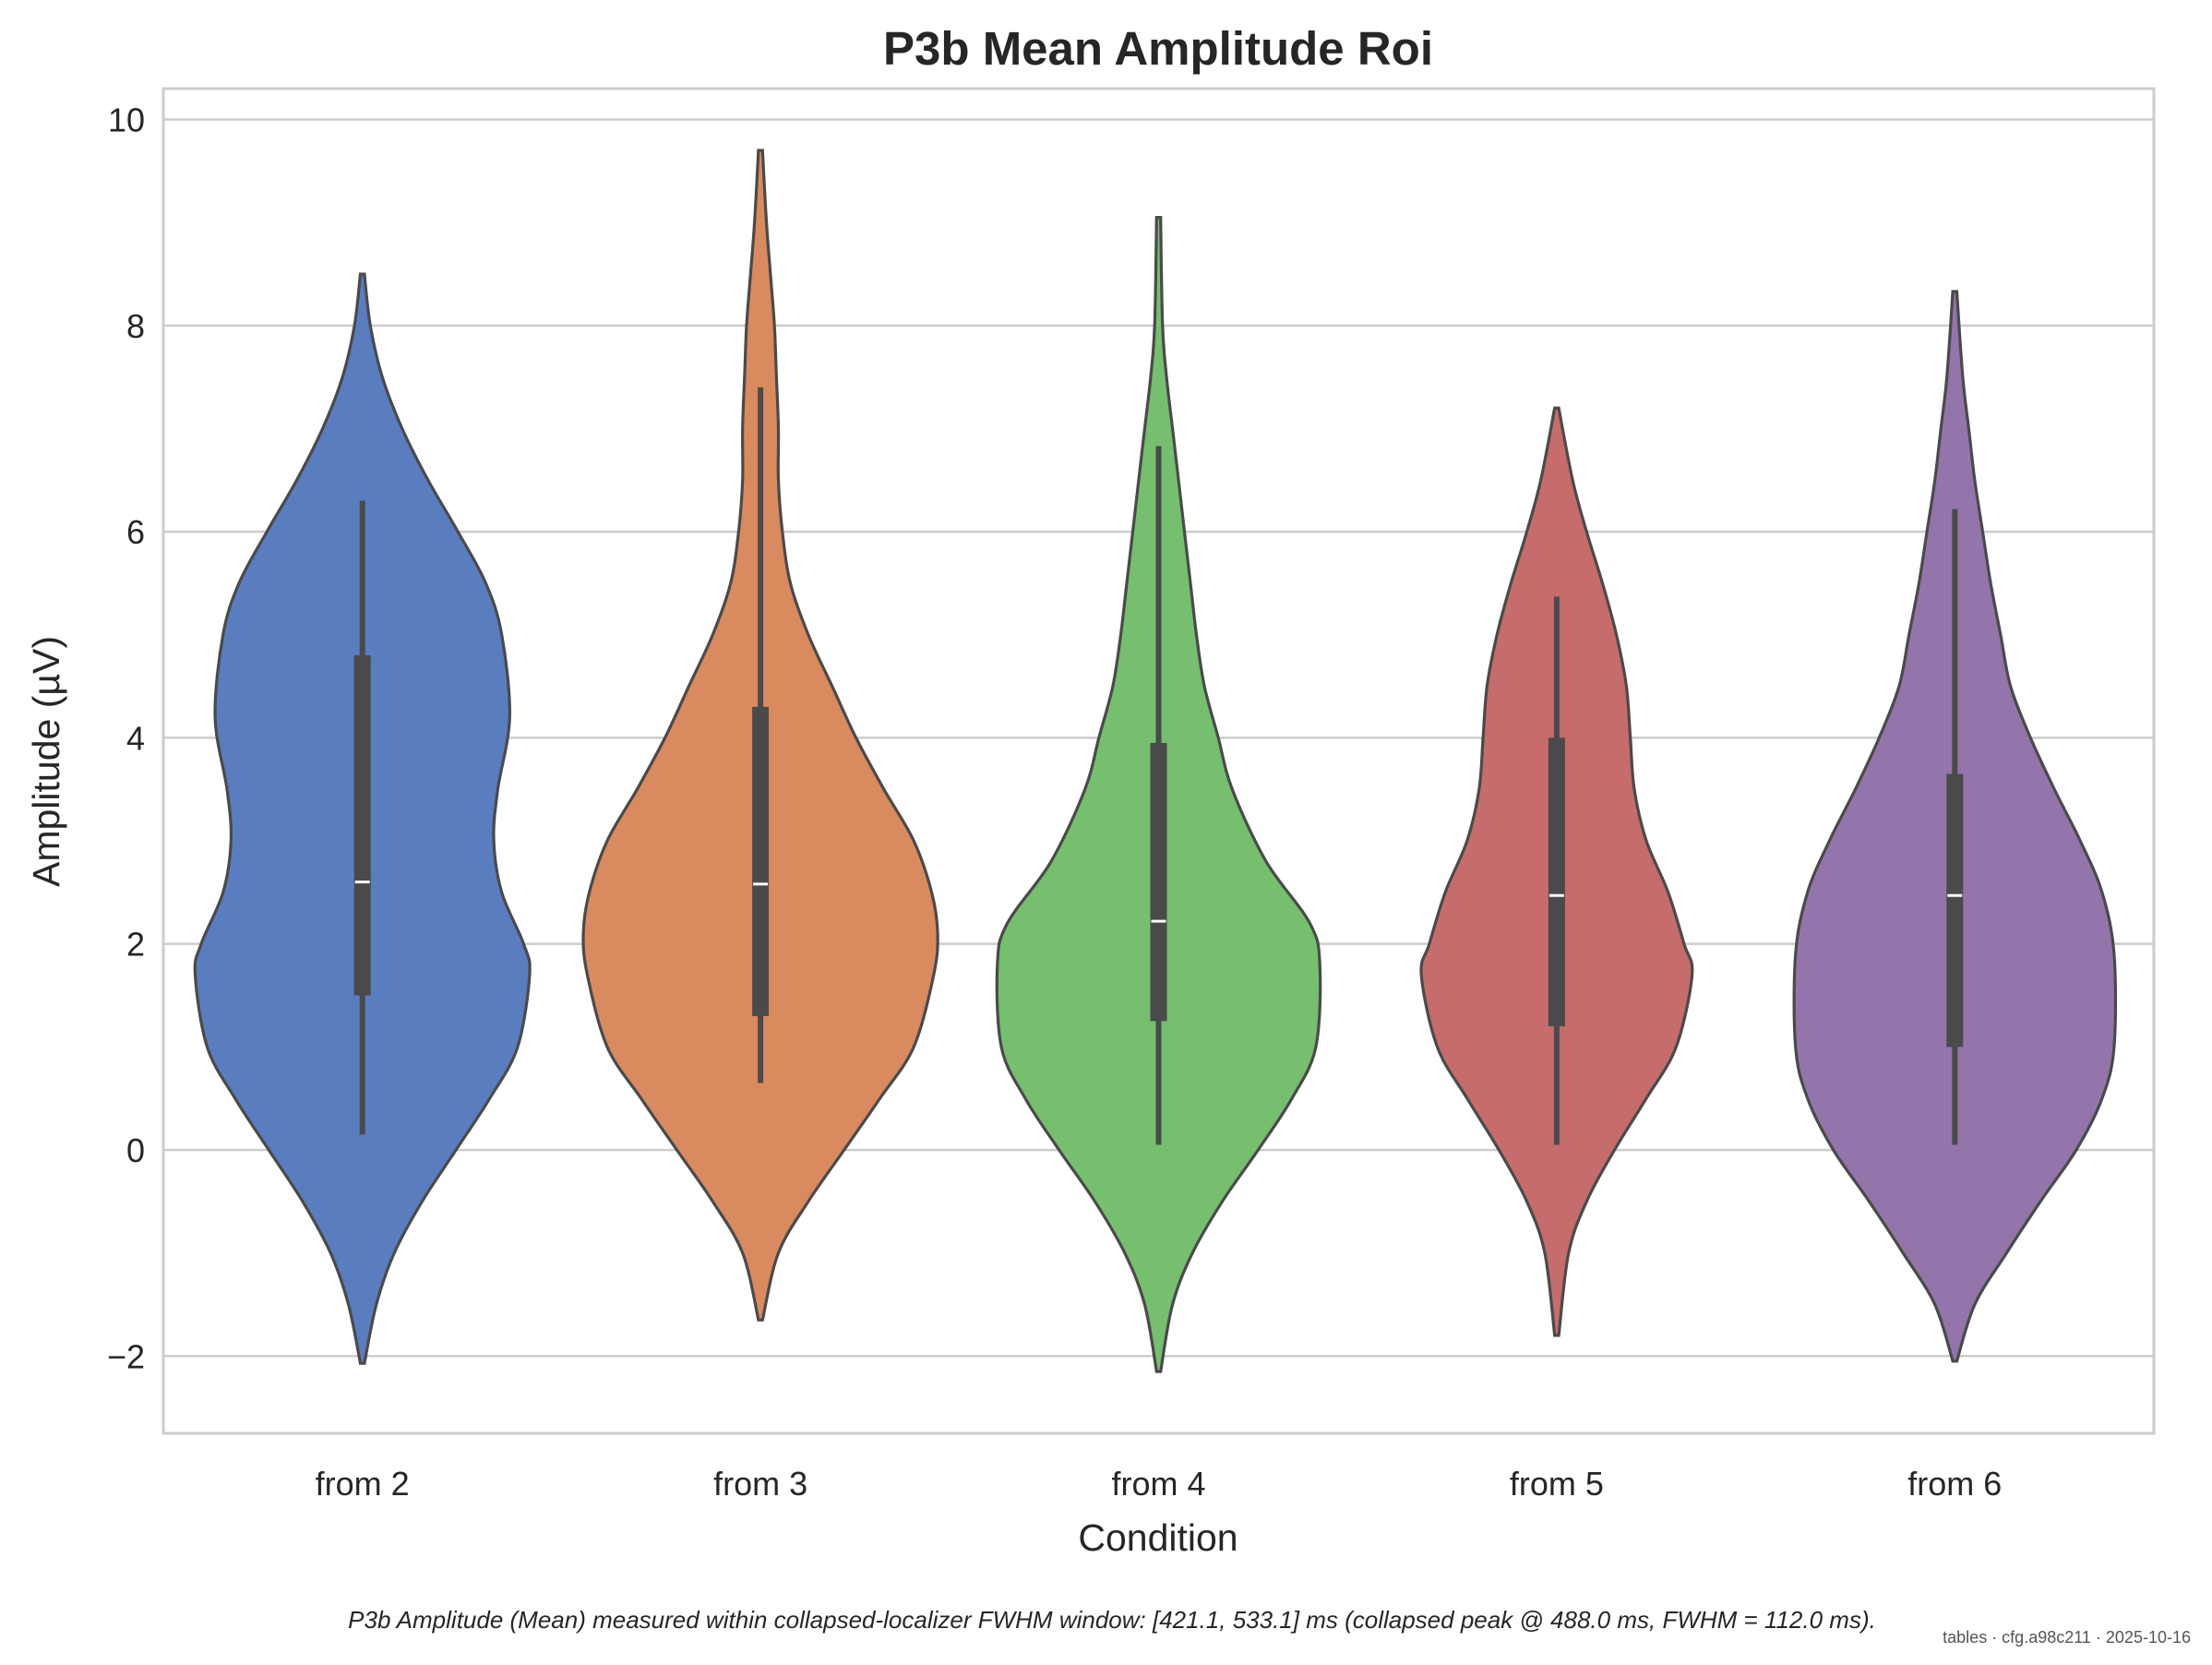 The image size is (2212, 1665). What do you see at coordinates (135, 738) in the screenshot?
I see `y-tick-label: 4` at bounding box center [135, 738].